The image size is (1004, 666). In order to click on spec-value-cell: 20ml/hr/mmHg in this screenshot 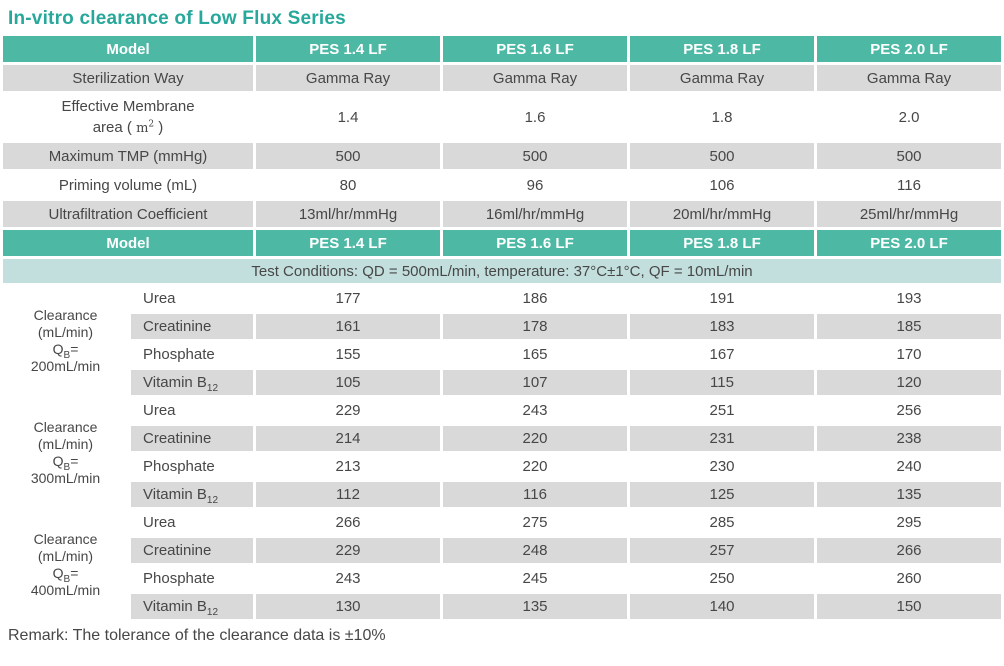, I will do `click(722, 214)`.